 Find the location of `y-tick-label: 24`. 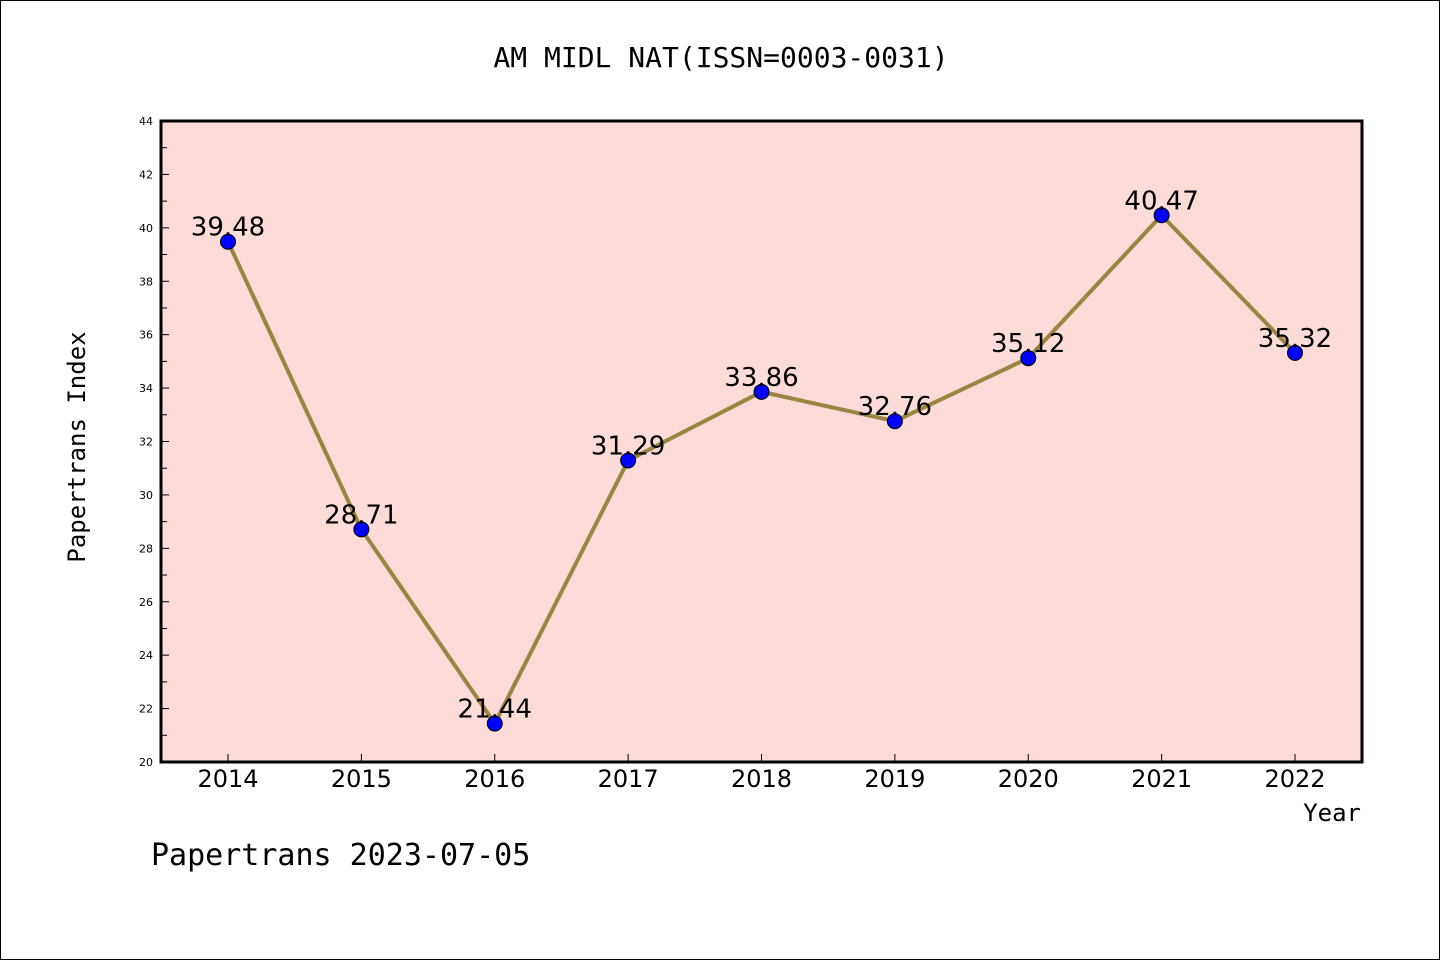

y-tick-label: 24 is located at coordinates (146, 655).